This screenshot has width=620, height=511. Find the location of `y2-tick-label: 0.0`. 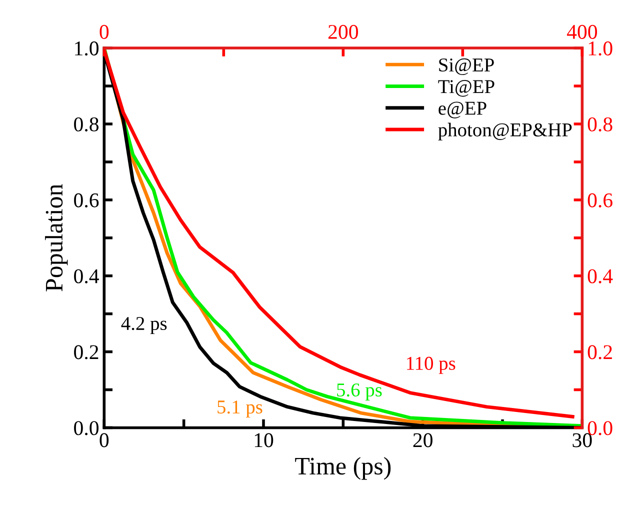

y2-tick-label: 0.0 is located at coordinates (600, 428).